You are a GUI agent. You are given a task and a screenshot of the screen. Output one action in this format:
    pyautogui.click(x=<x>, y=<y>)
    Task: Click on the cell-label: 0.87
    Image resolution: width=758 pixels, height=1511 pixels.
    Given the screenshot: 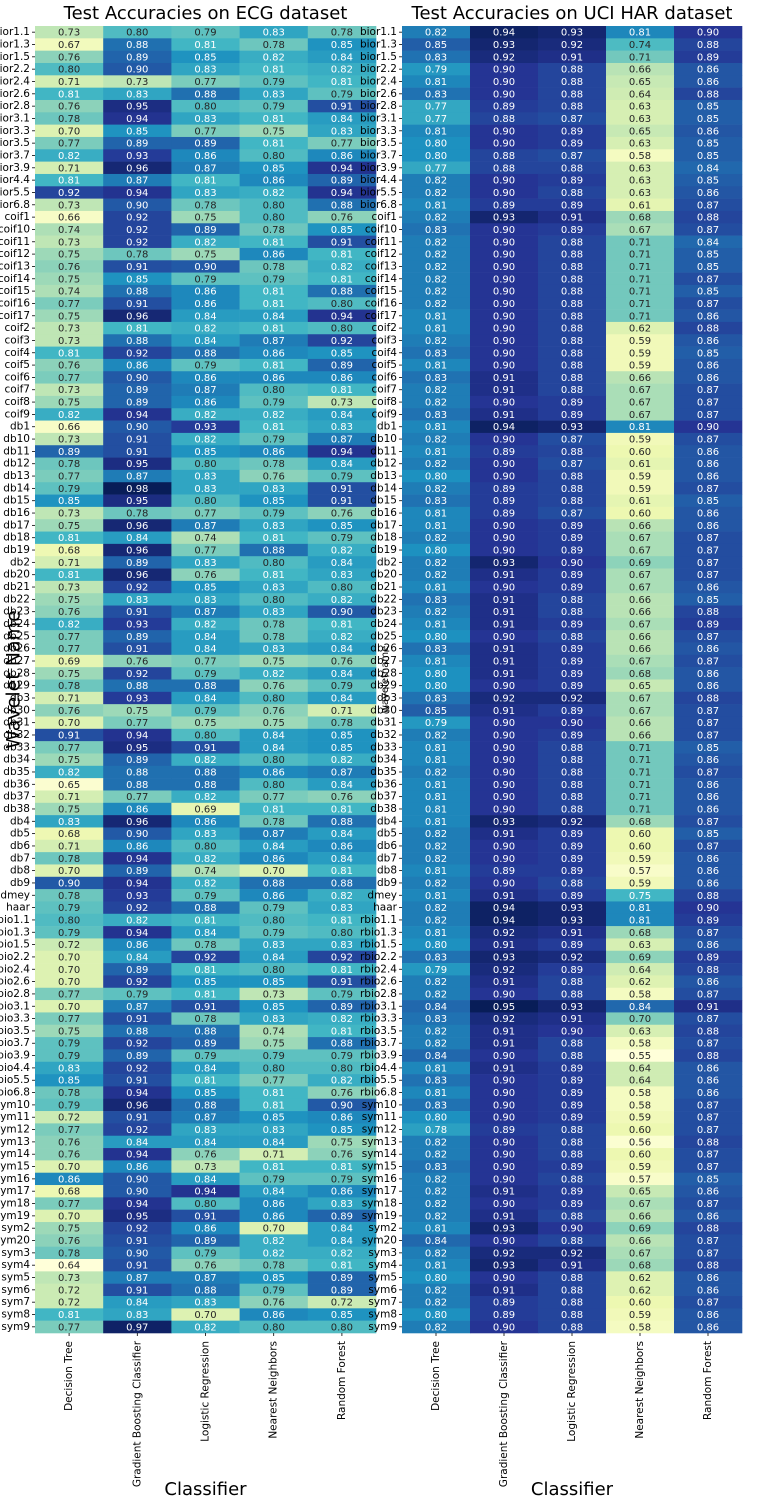 What is the action you would take?
    pyautogui.click(x=708, y=711)
    